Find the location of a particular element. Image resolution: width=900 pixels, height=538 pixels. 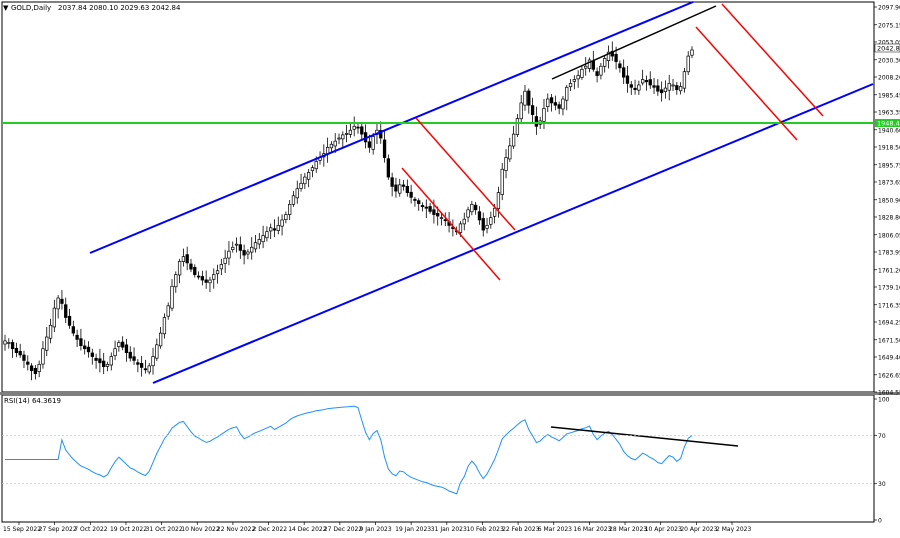

rsi-label: RSI(14) 64.3619 is located at coordinates (32, 401).